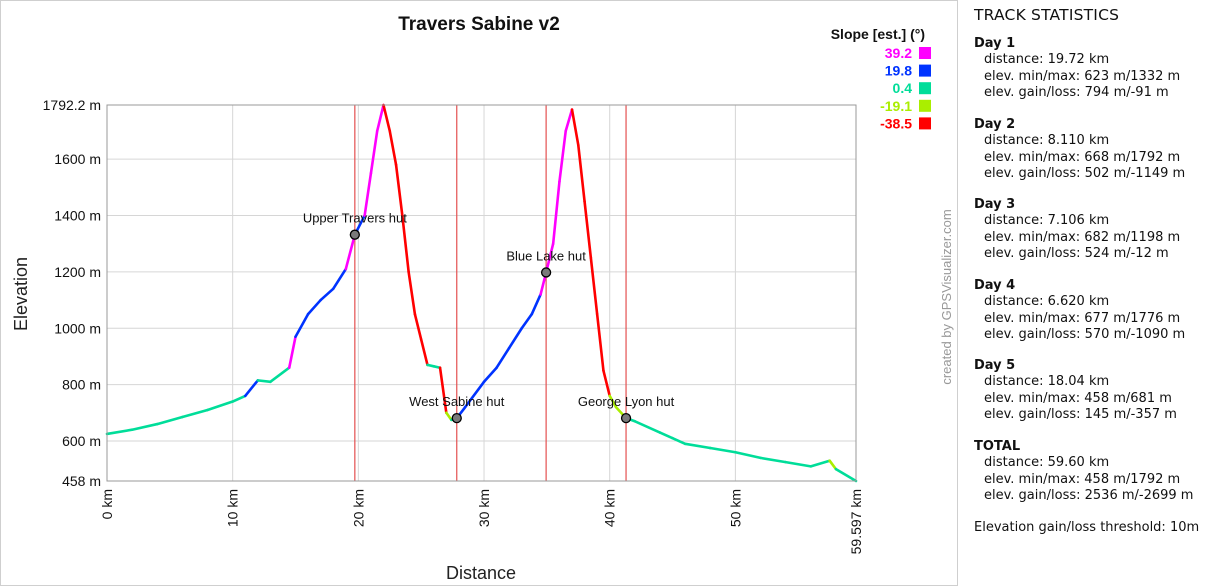 The height and width of the screenshot is (588, 1219). What do you see at coordinates (997, 446) in the screenshot?
I see `day-name: TOTAL` at bounding box center [997, 446].